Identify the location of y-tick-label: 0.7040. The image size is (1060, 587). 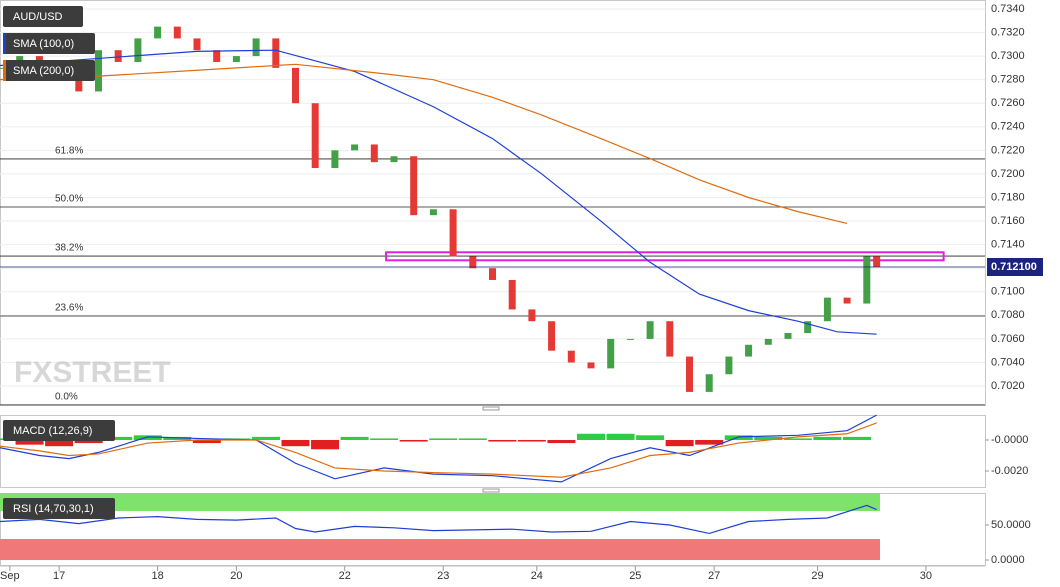
(1008, 362).